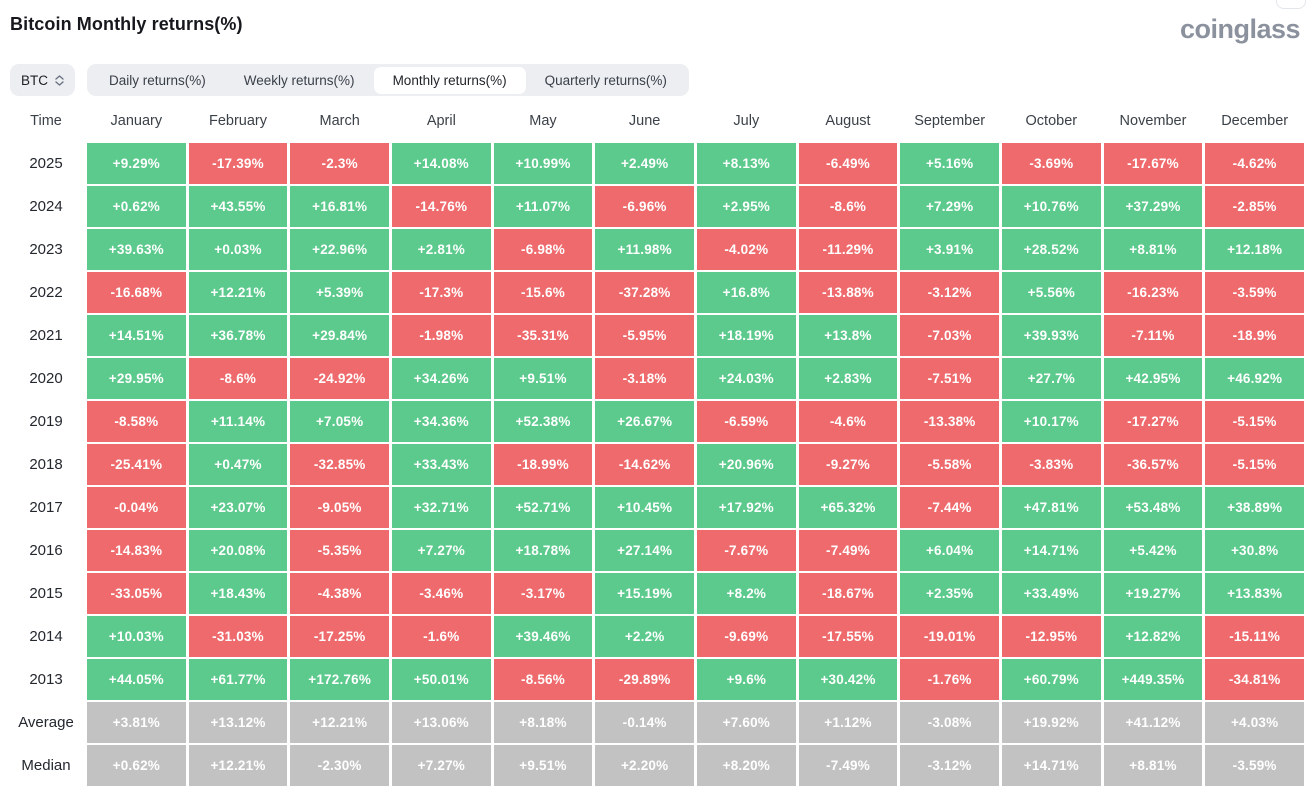 The height and width of the screenshot is (792, 1312). Describe the element at coordinates (238, 593) in the screenshot. I see `return-cell: +18.43%` at that location.